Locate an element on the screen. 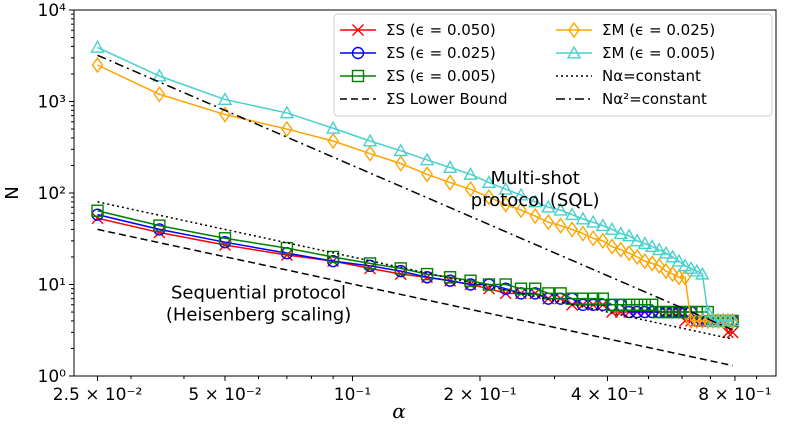  legend-item: ΣS (ϵ = 0.005) is located at coordinates (418, 76).